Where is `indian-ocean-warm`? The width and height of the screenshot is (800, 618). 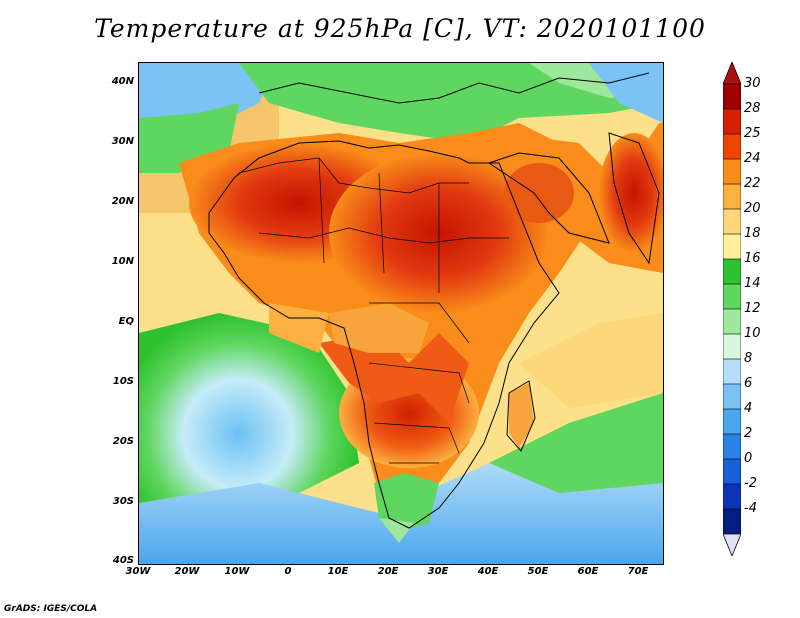 indian-ocean-warm is located at coordinates (591, 360).